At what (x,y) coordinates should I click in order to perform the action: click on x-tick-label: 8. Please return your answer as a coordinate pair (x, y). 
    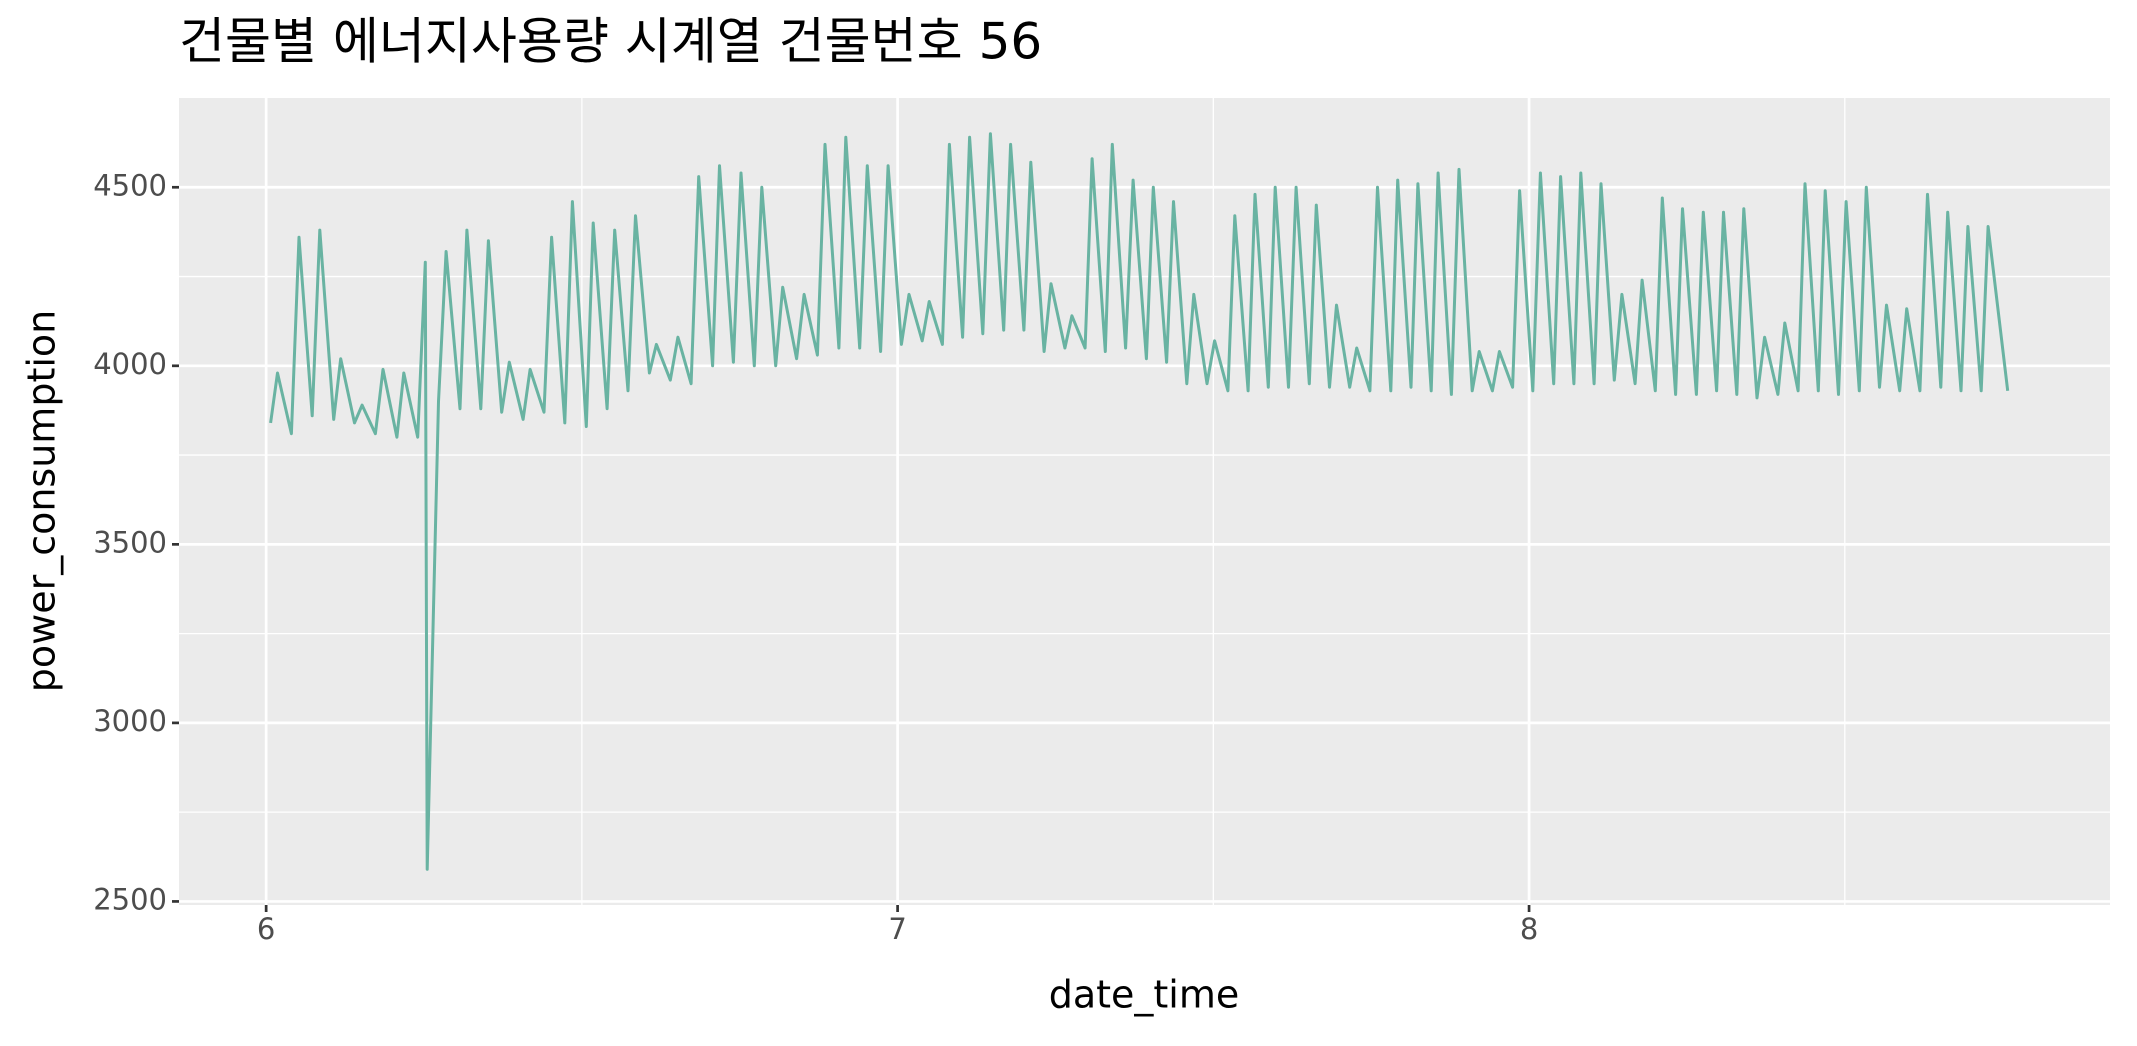
    Looking at the image, I should click on (1529, 929).